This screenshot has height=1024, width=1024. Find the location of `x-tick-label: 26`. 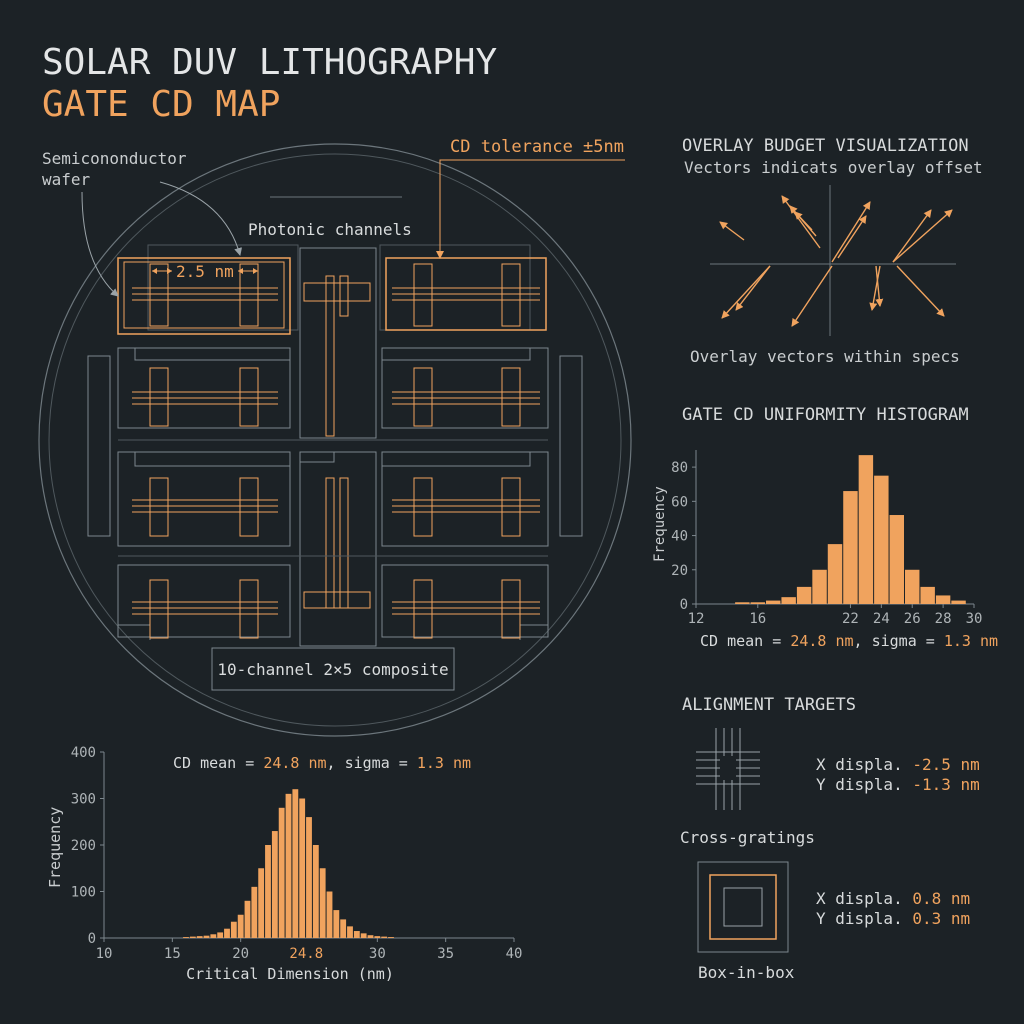

x-tick-label: 26 is located at coordinates (912, 619).